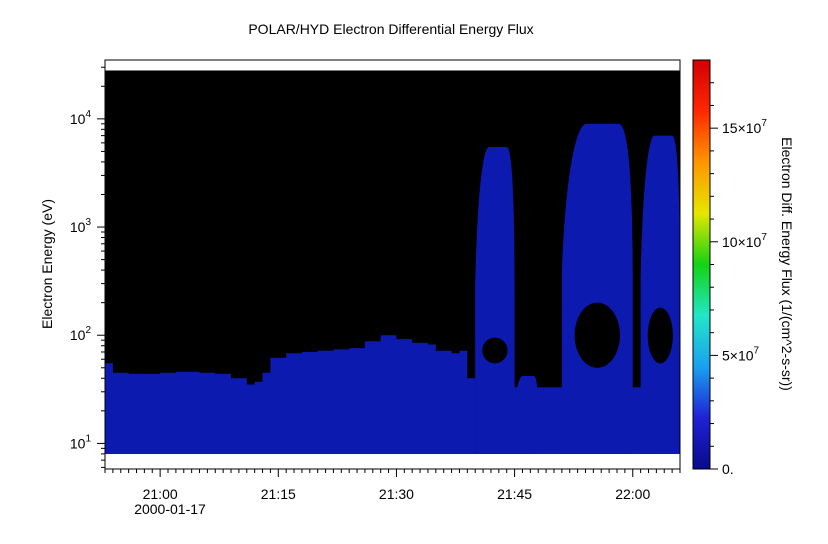 The width and height of the screenshot is (828, 544). What do you see at coordinates (744, 241) in the screenshot?
I see `colorbar-tick-label: 10×107` at bounding box center [744, 241].